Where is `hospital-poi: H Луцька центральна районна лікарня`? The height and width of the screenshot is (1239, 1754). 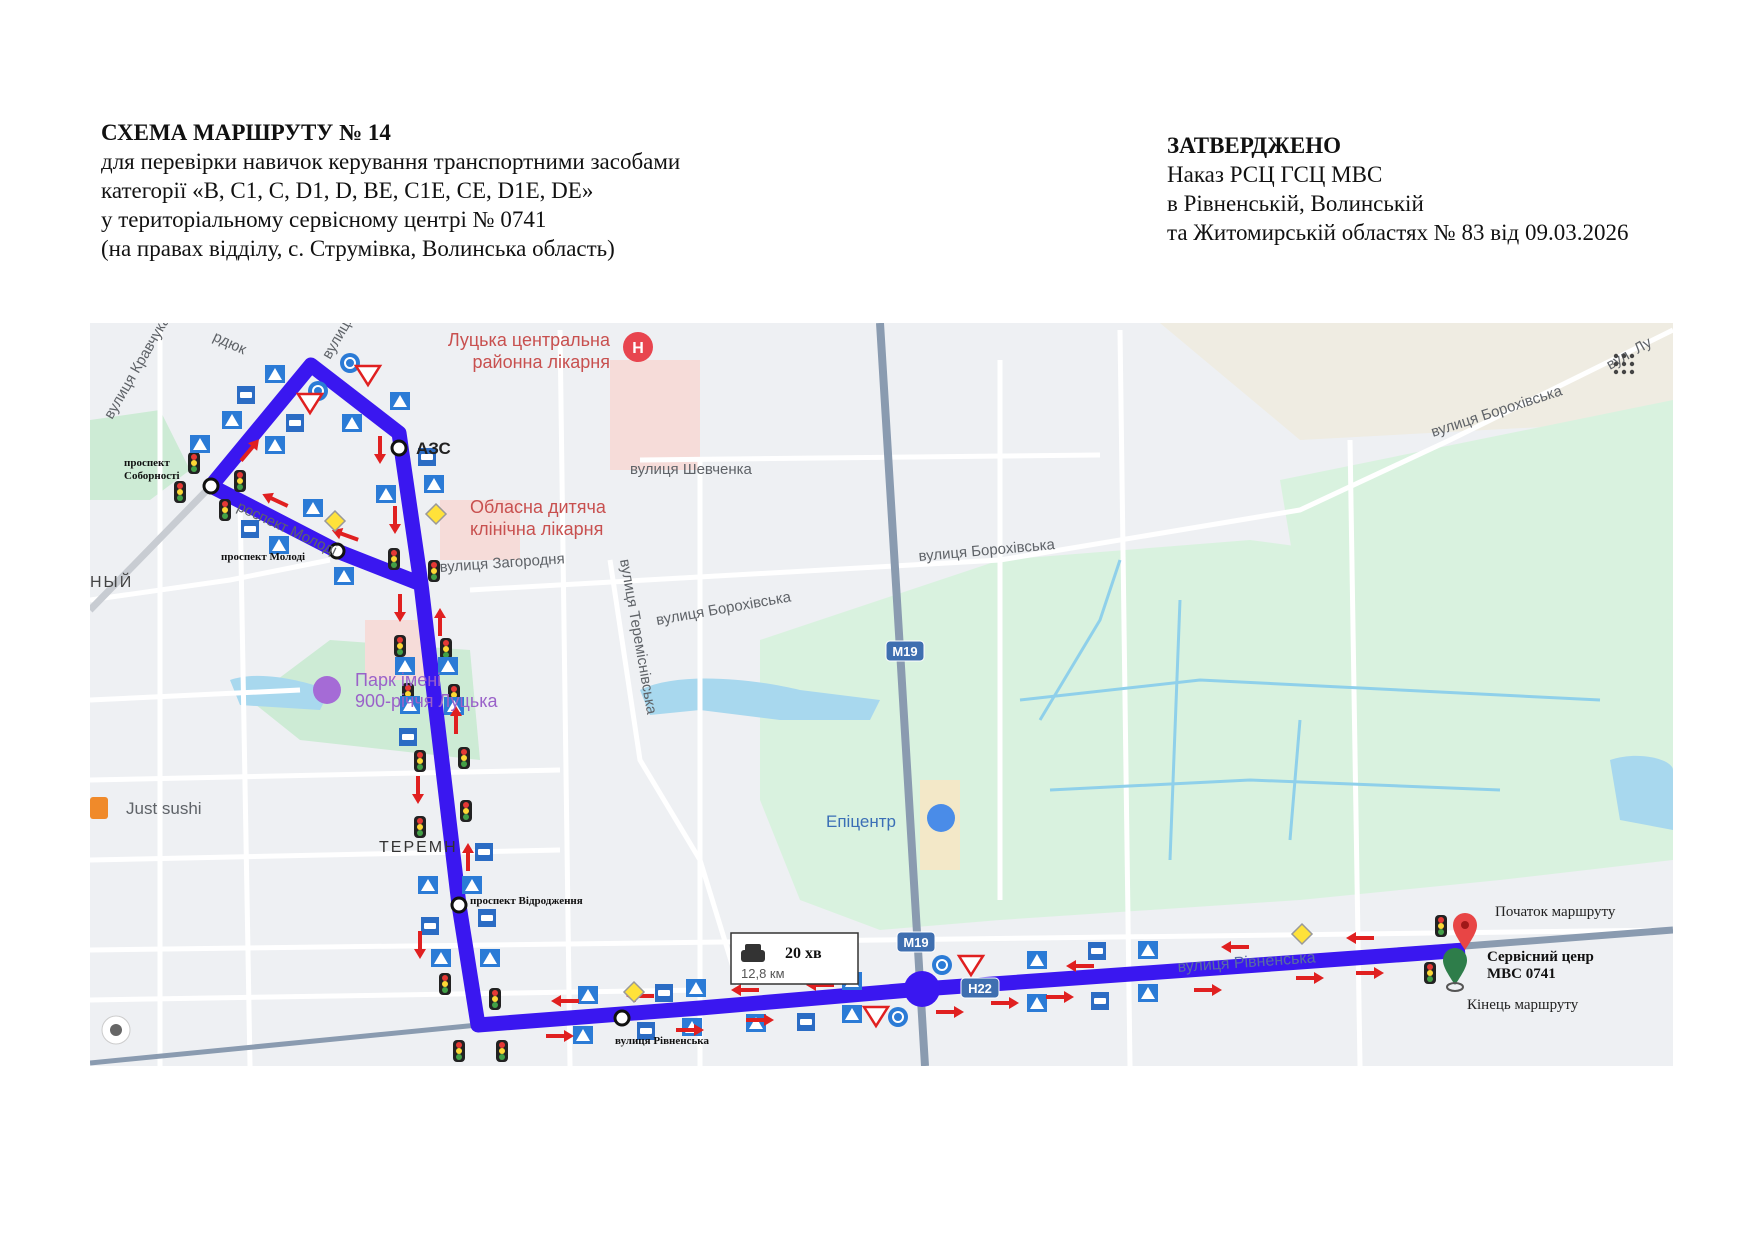
hospital-poi: H Луцька центральна районна лікарня is located at coordinates (550, 351).